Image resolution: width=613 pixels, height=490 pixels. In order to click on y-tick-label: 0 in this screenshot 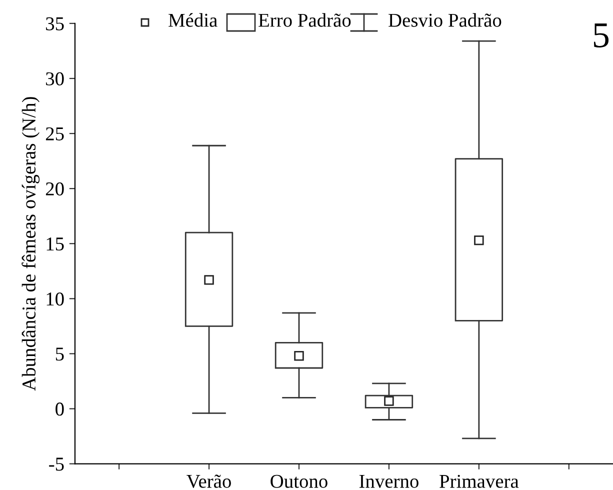, I will do `click(60, 409)`.